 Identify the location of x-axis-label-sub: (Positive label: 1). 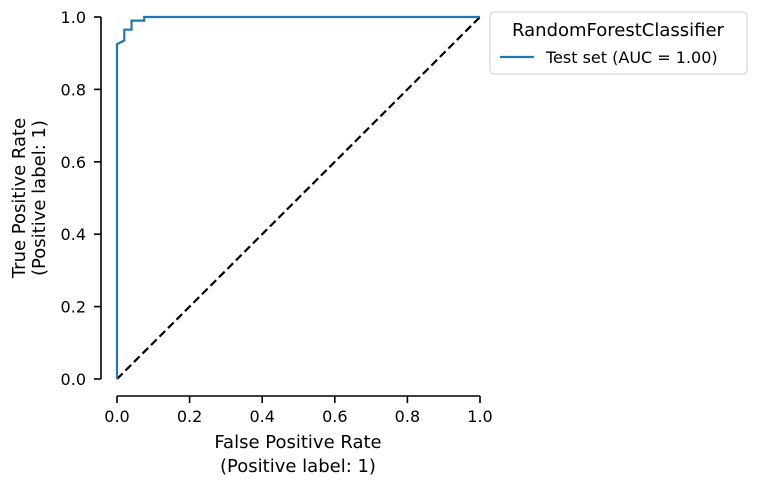
(298, 466).